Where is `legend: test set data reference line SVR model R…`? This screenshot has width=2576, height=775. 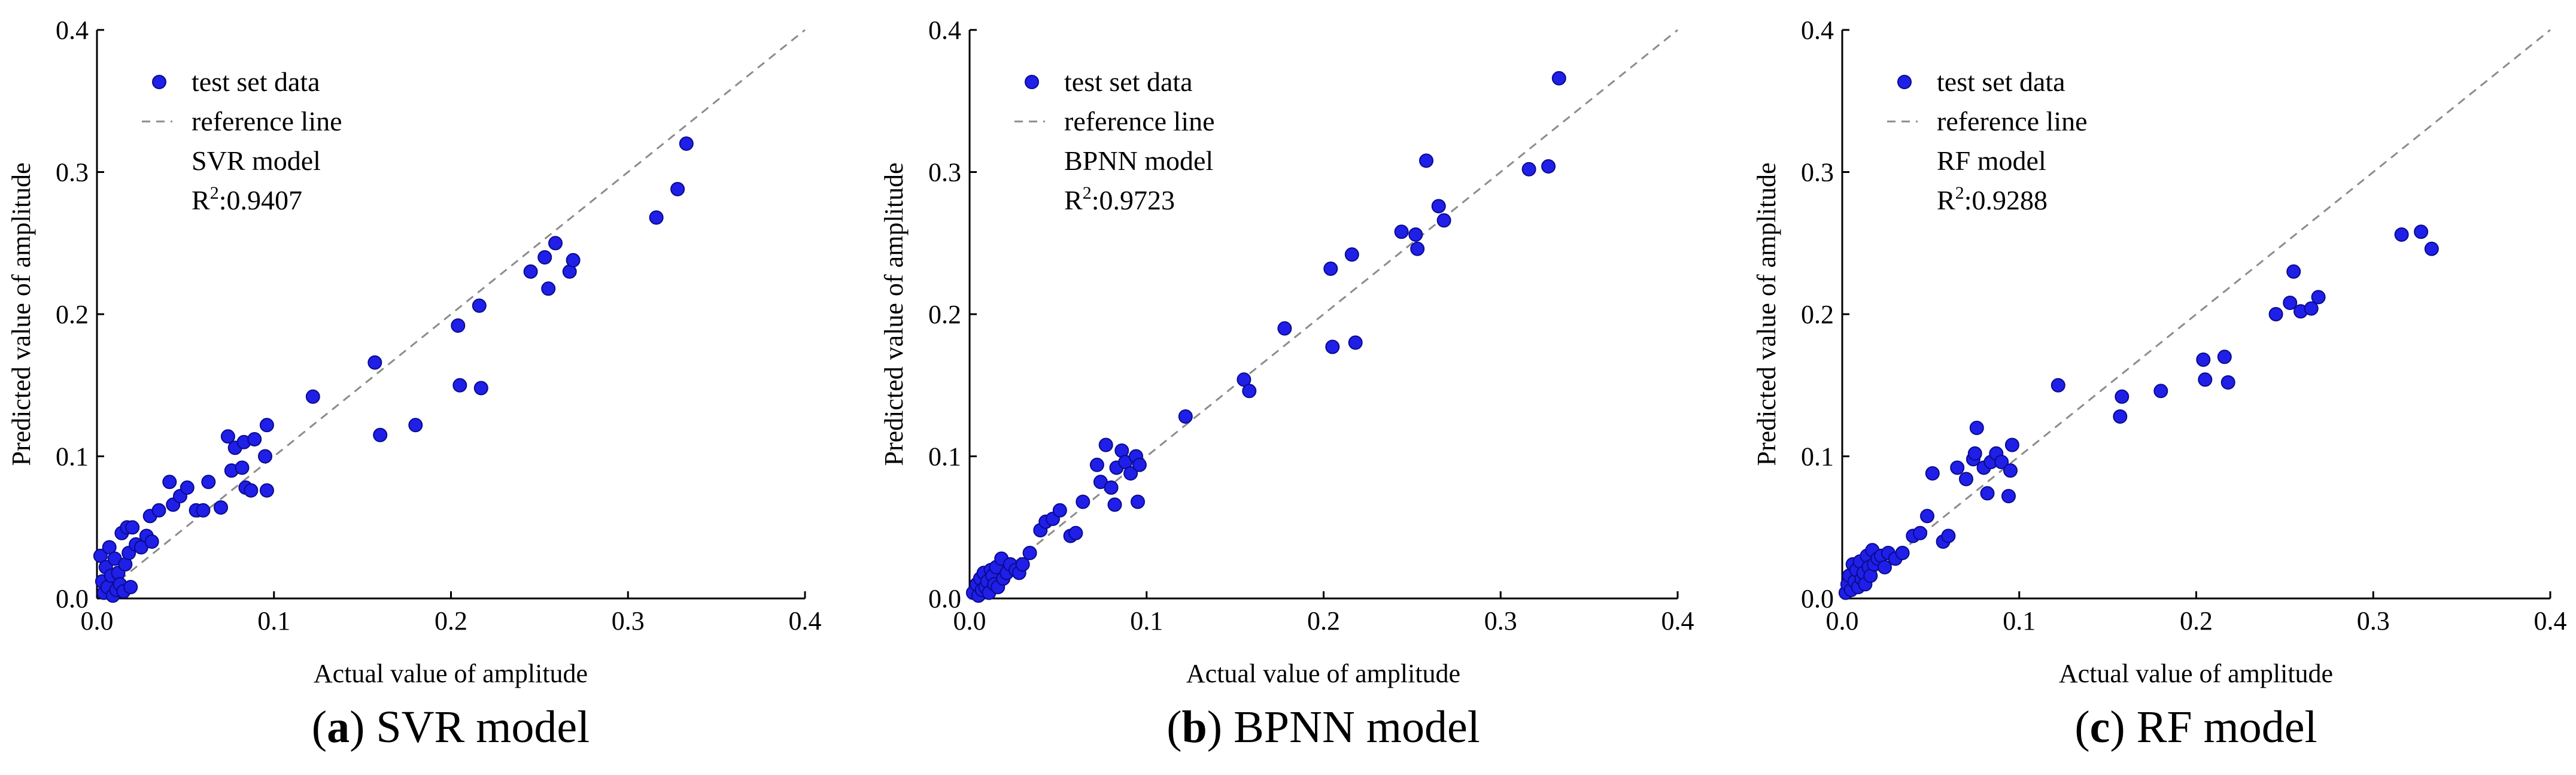
legend: test set data reference line SVR model R… is located at coordinates (242, 140).